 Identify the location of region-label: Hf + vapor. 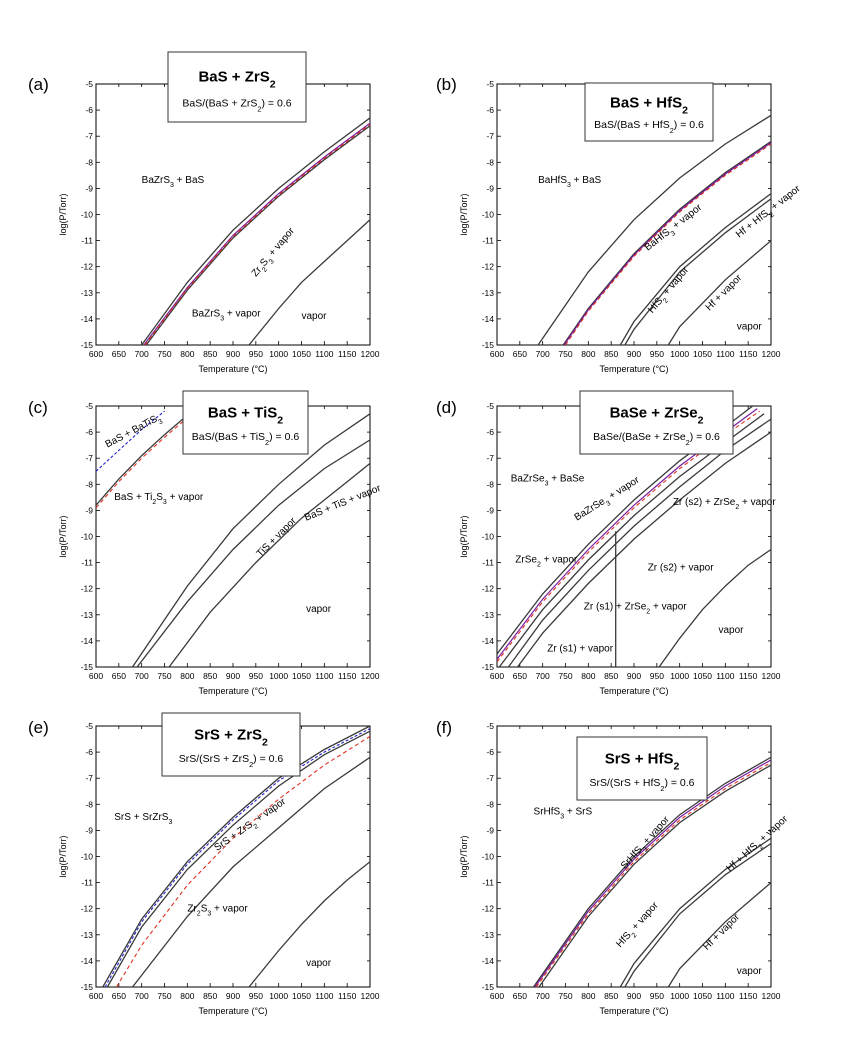
(724, 292).